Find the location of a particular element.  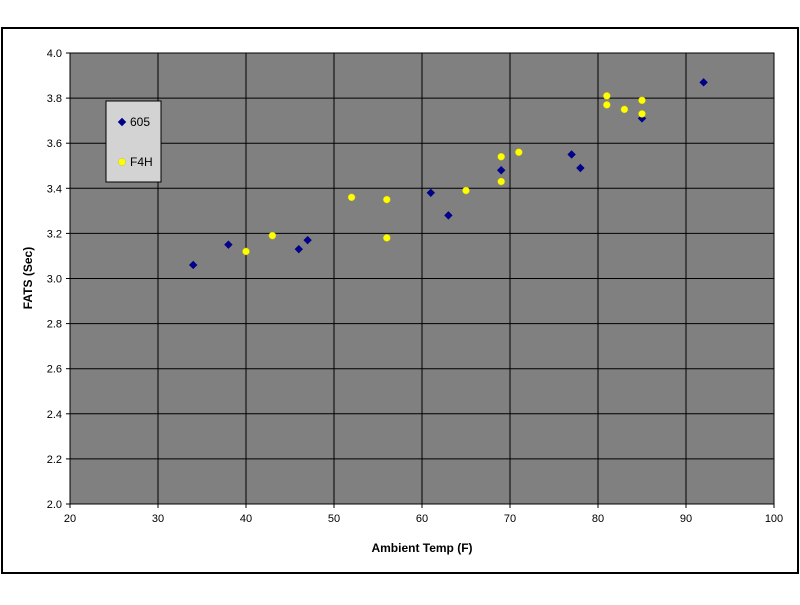

y-tick-label: 4.0 is located at coordinates (54, 54).